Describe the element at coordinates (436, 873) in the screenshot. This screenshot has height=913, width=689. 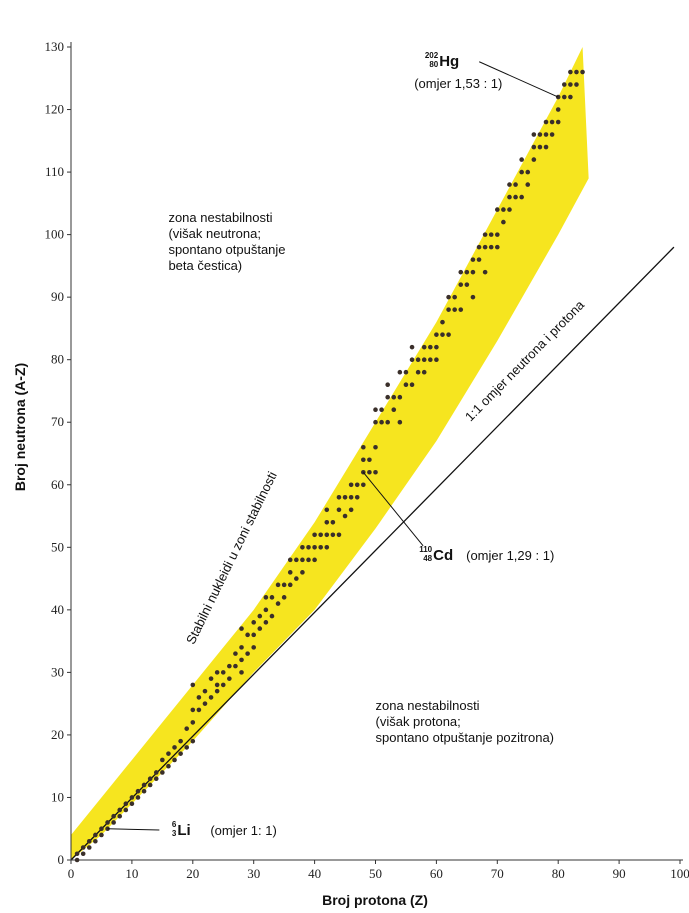
I see `x-tick-label: 60` at that location.